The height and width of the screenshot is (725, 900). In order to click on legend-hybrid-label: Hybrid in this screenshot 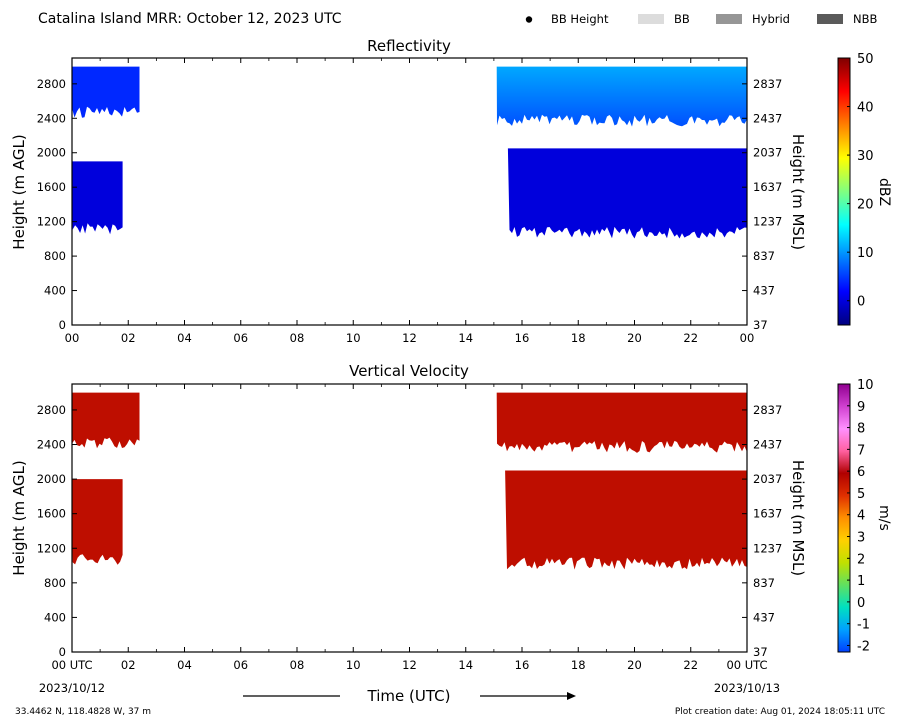, I will do `click(771, 19)`.